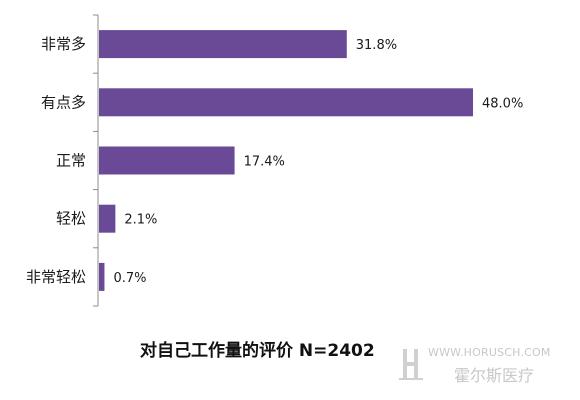 The height and width of the screenshot is (400, 580). Describe the element at coordinates (502, 103) in the screenshot. I see `data-label: 48.0%` at that location.